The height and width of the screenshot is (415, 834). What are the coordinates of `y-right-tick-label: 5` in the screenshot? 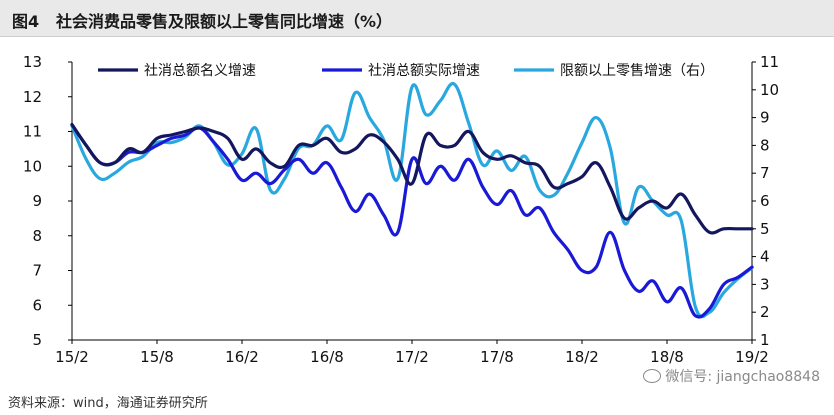 It's located at (765, 229).